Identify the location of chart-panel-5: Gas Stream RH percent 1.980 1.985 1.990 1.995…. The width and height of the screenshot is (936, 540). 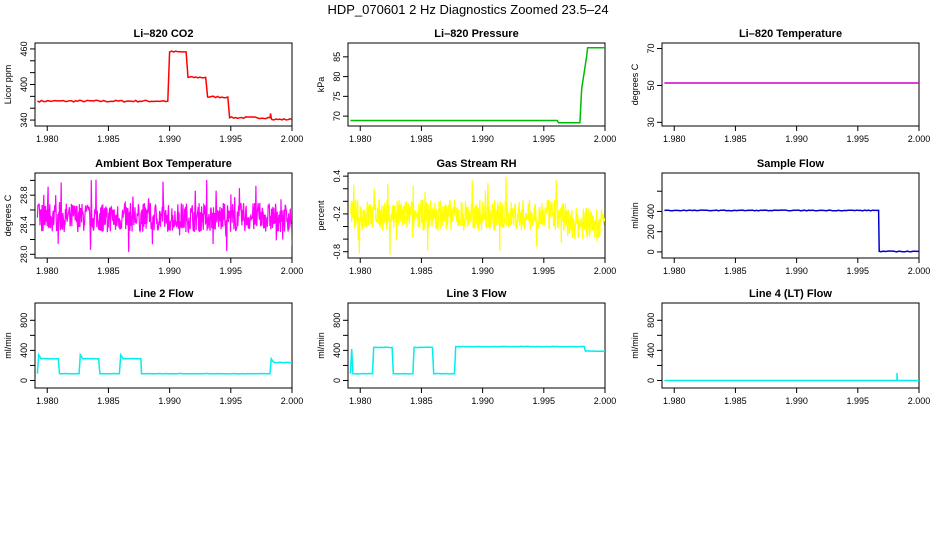
(466, 217).